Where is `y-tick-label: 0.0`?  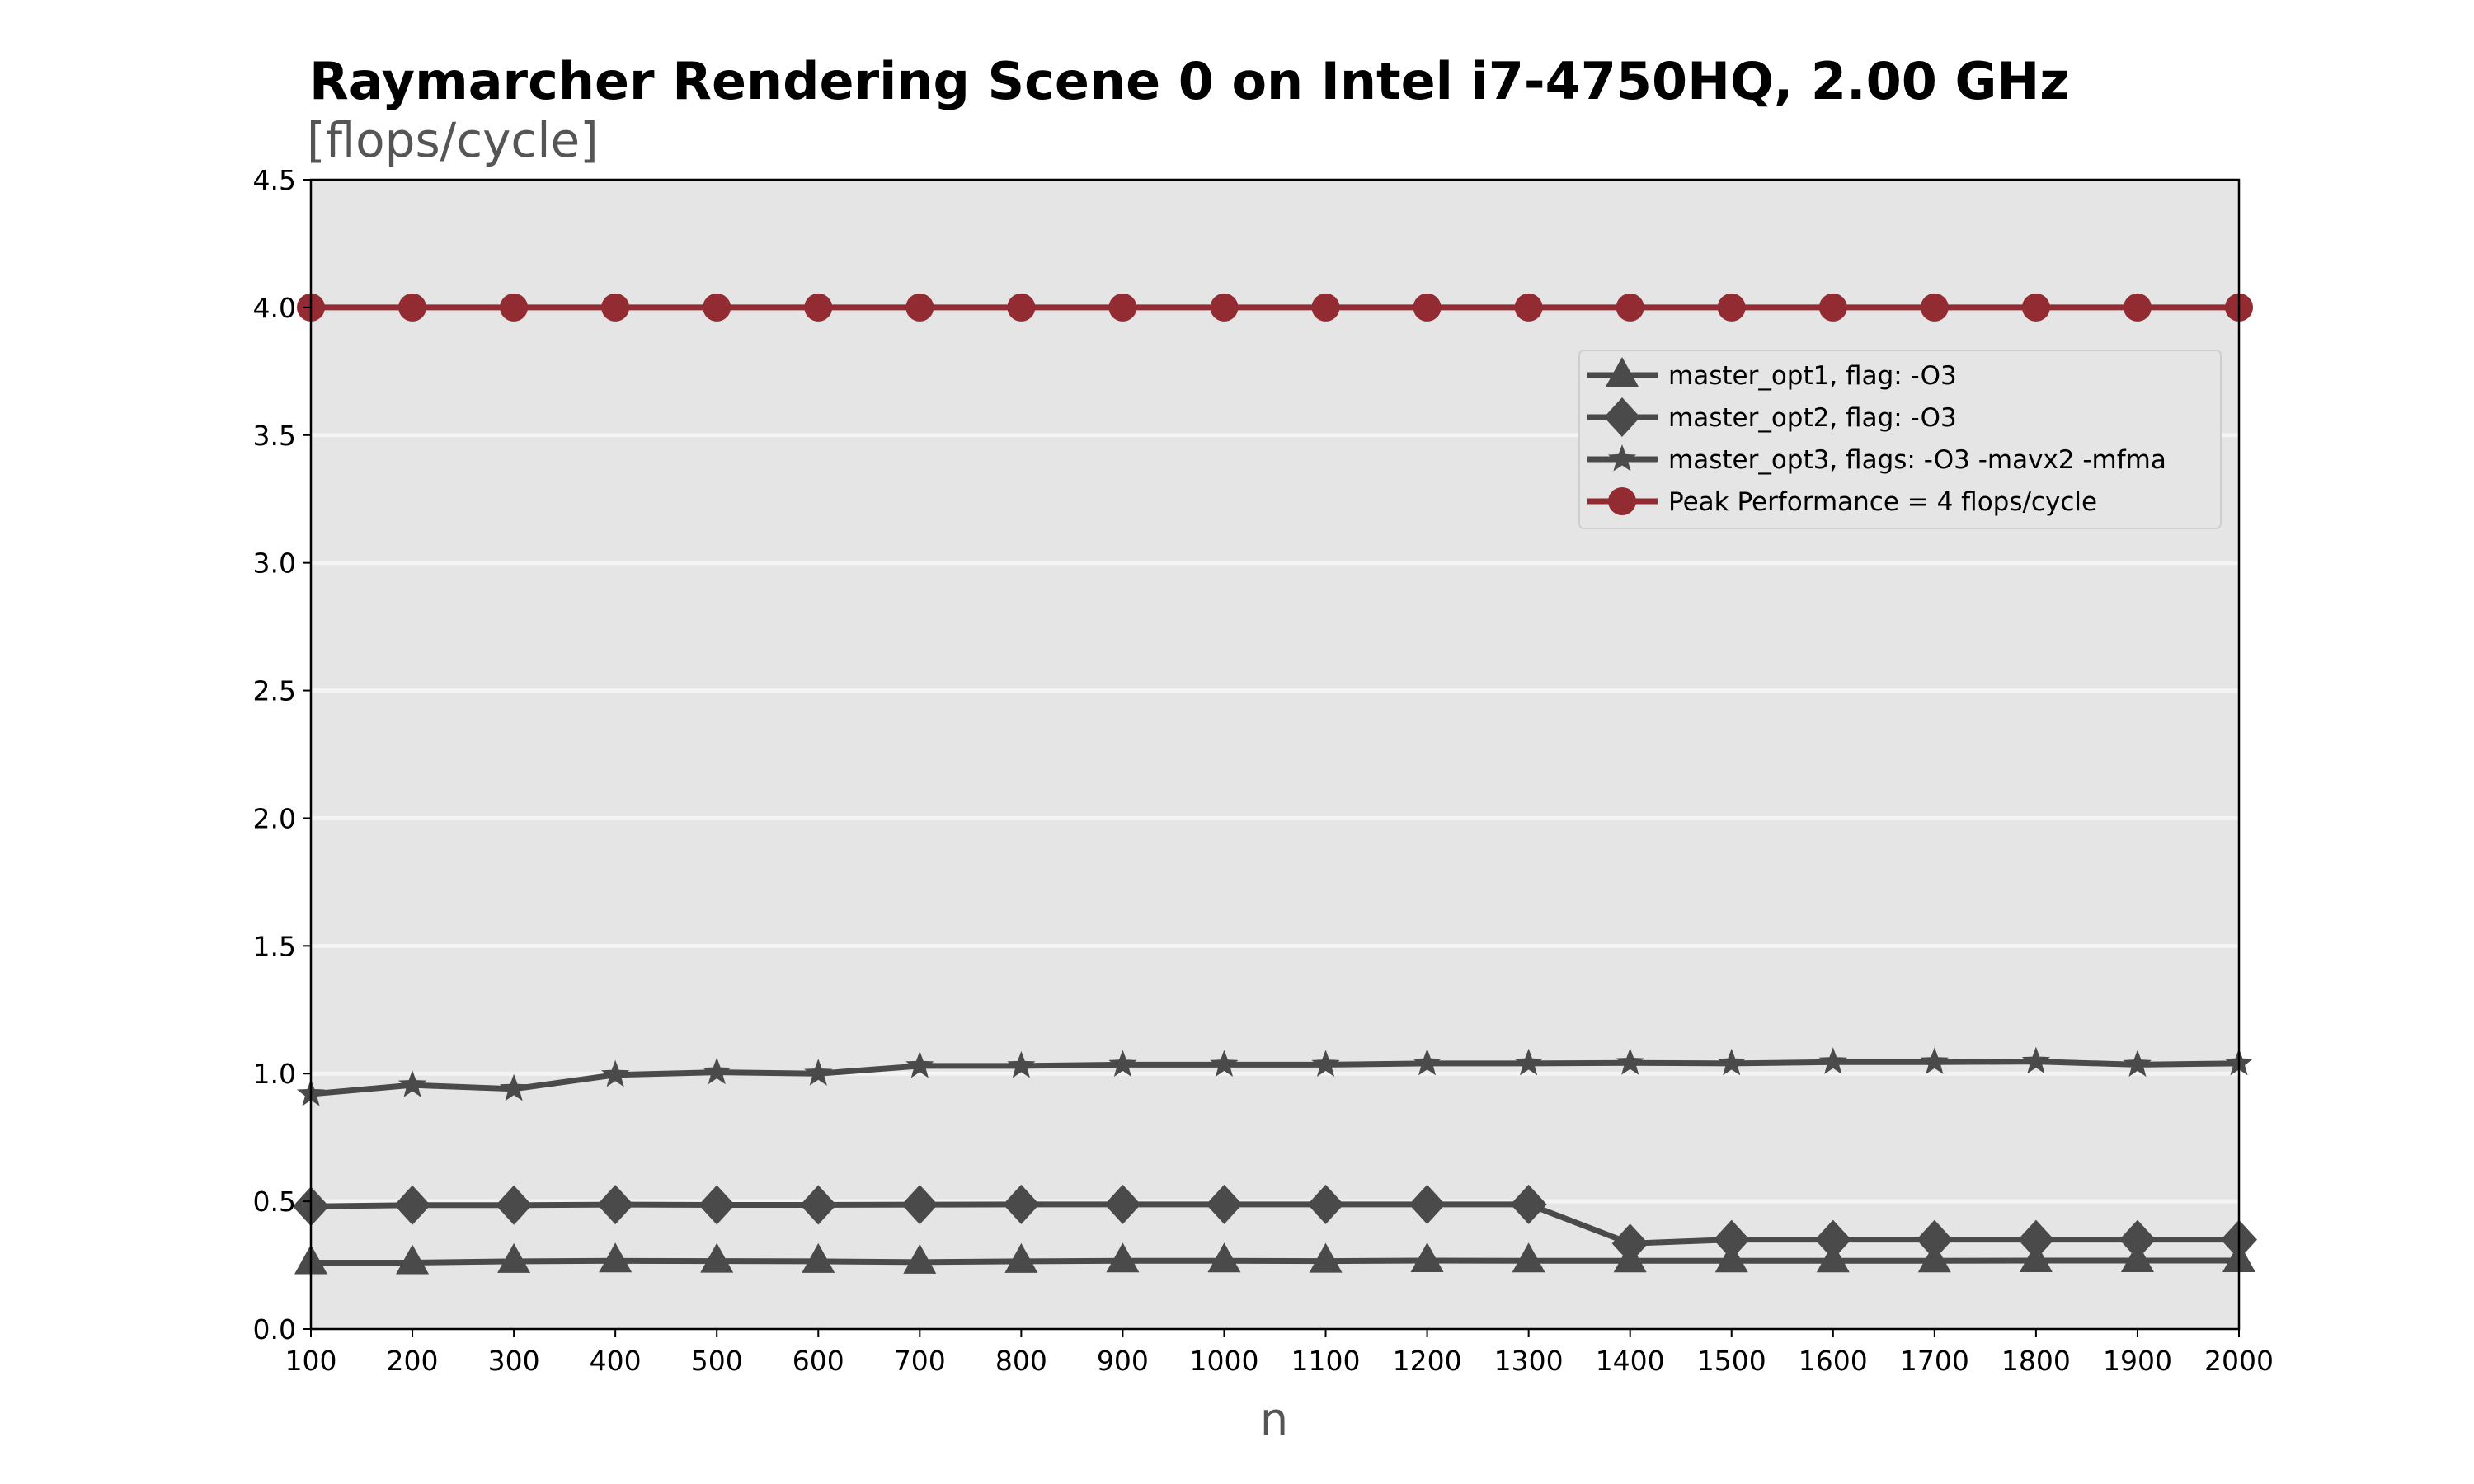
y-tick-label: 0.0 is located at coordinates (274, 1329).